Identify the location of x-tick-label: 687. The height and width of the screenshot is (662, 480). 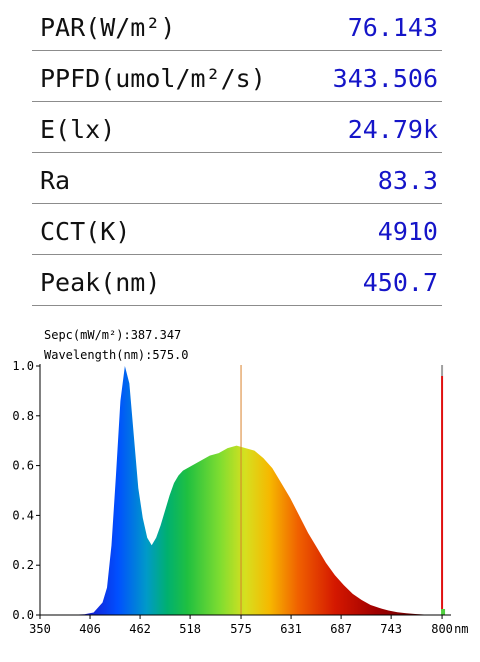
(341, 629).